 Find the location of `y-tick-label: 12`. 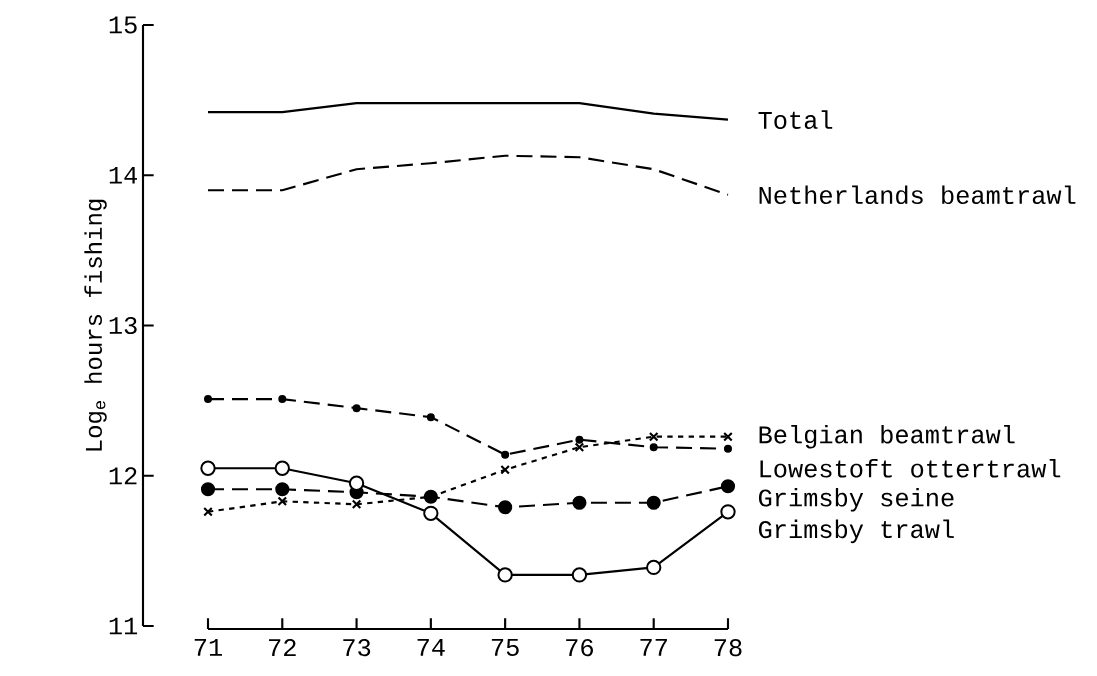

y-tick-label: 12 is located at coordinates (123, 476).